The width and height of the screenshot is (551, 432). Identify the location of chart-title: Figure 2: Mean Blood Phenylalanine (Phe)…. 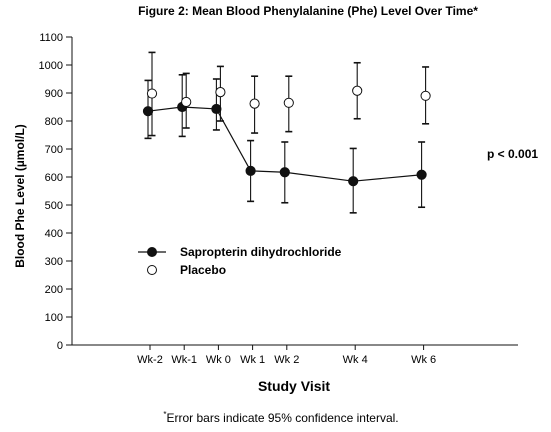
(308, 11).